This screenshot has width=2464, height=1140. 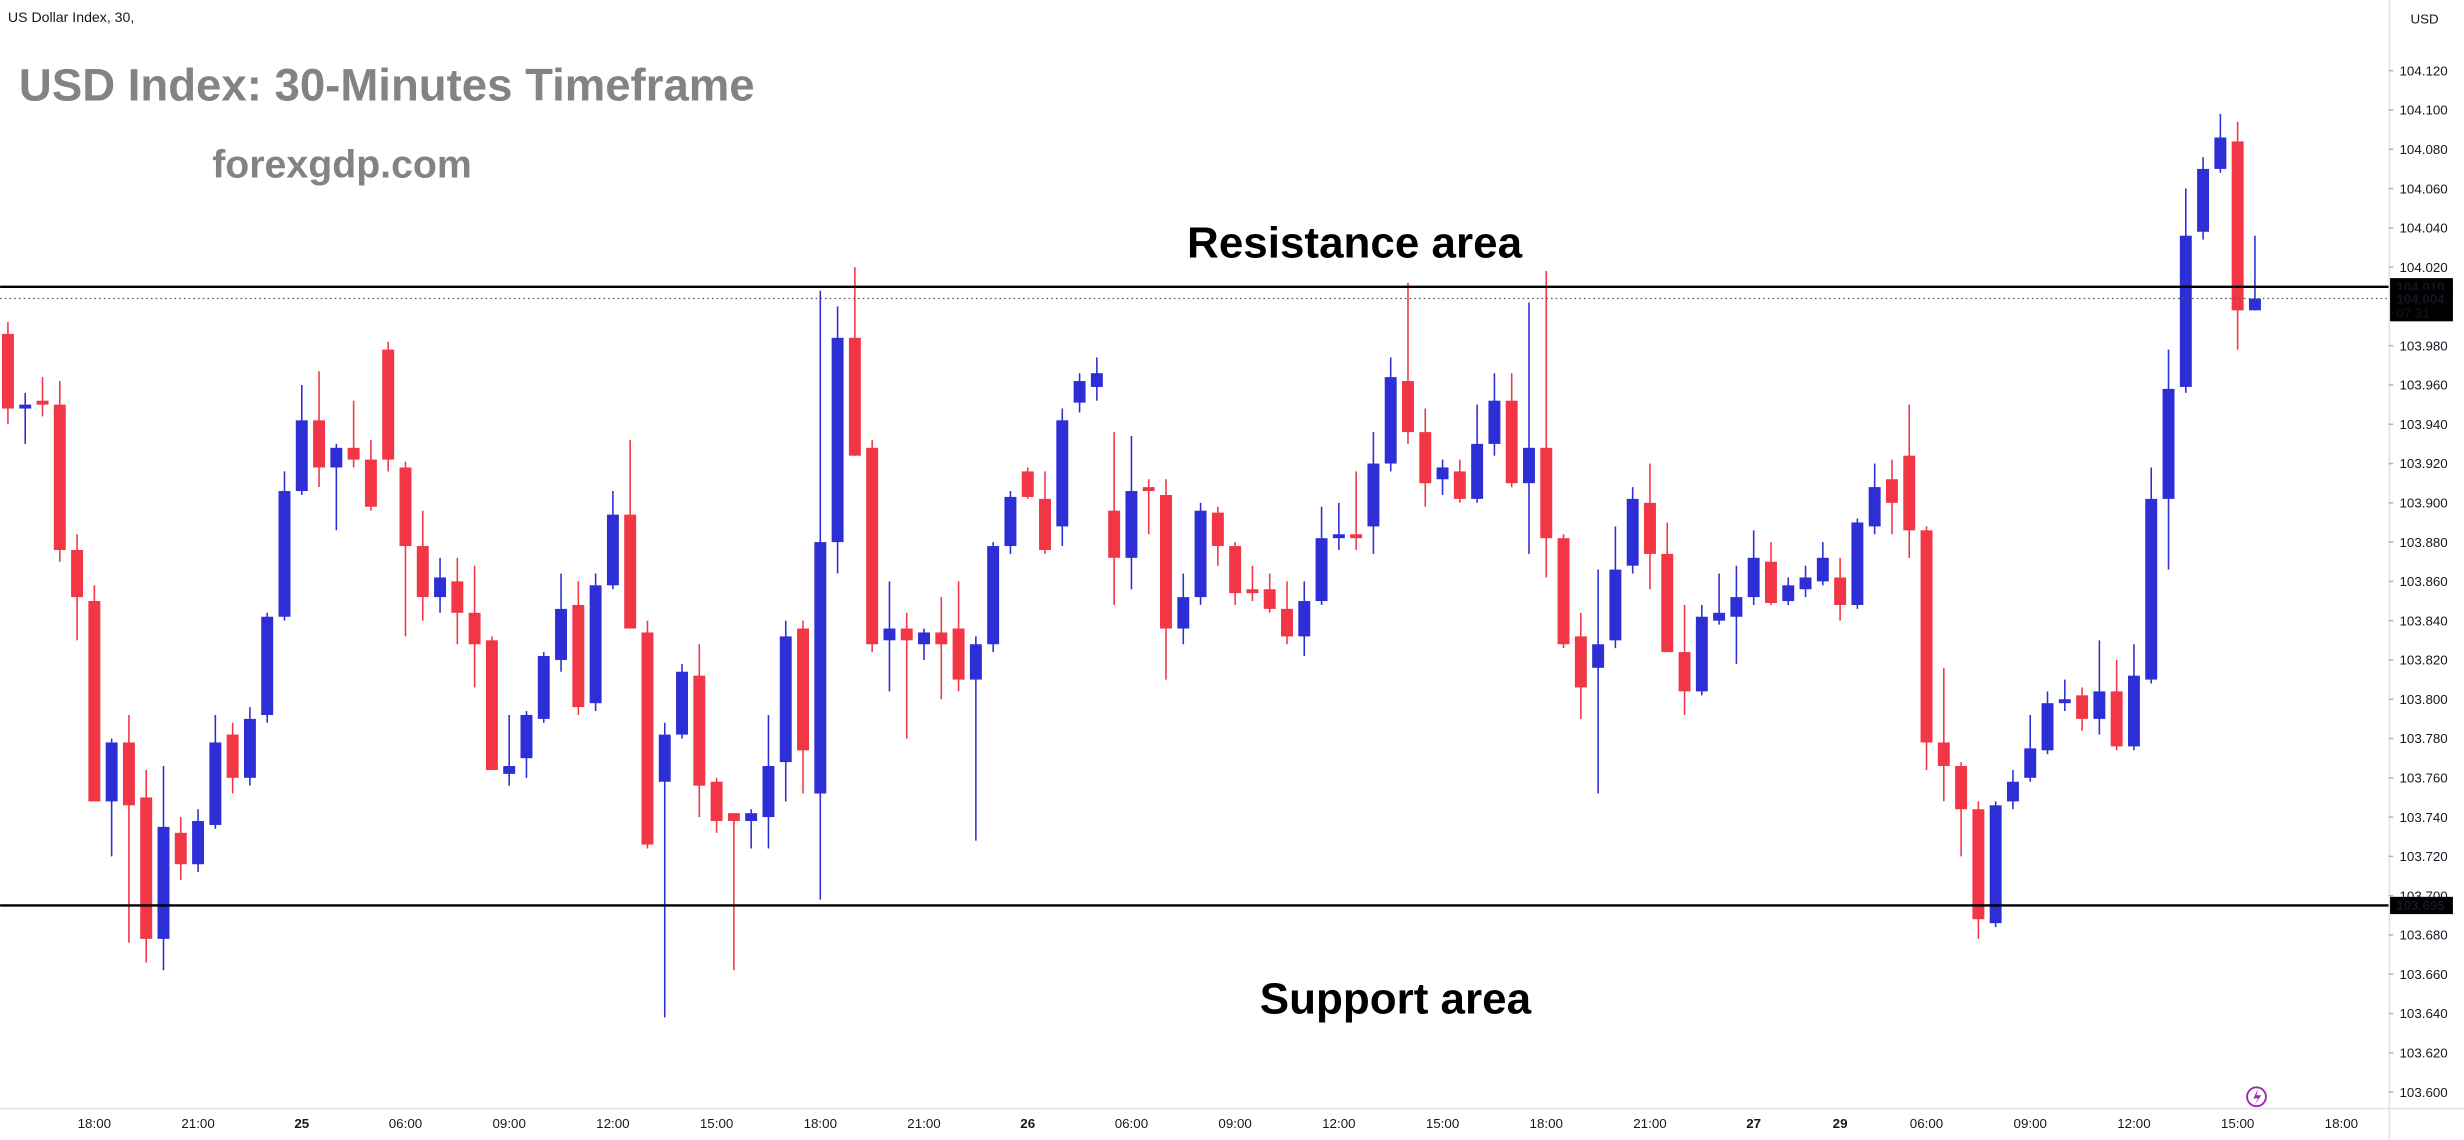 I want to click on y-tick-label: 104.120, so click(x=2423, y=70).